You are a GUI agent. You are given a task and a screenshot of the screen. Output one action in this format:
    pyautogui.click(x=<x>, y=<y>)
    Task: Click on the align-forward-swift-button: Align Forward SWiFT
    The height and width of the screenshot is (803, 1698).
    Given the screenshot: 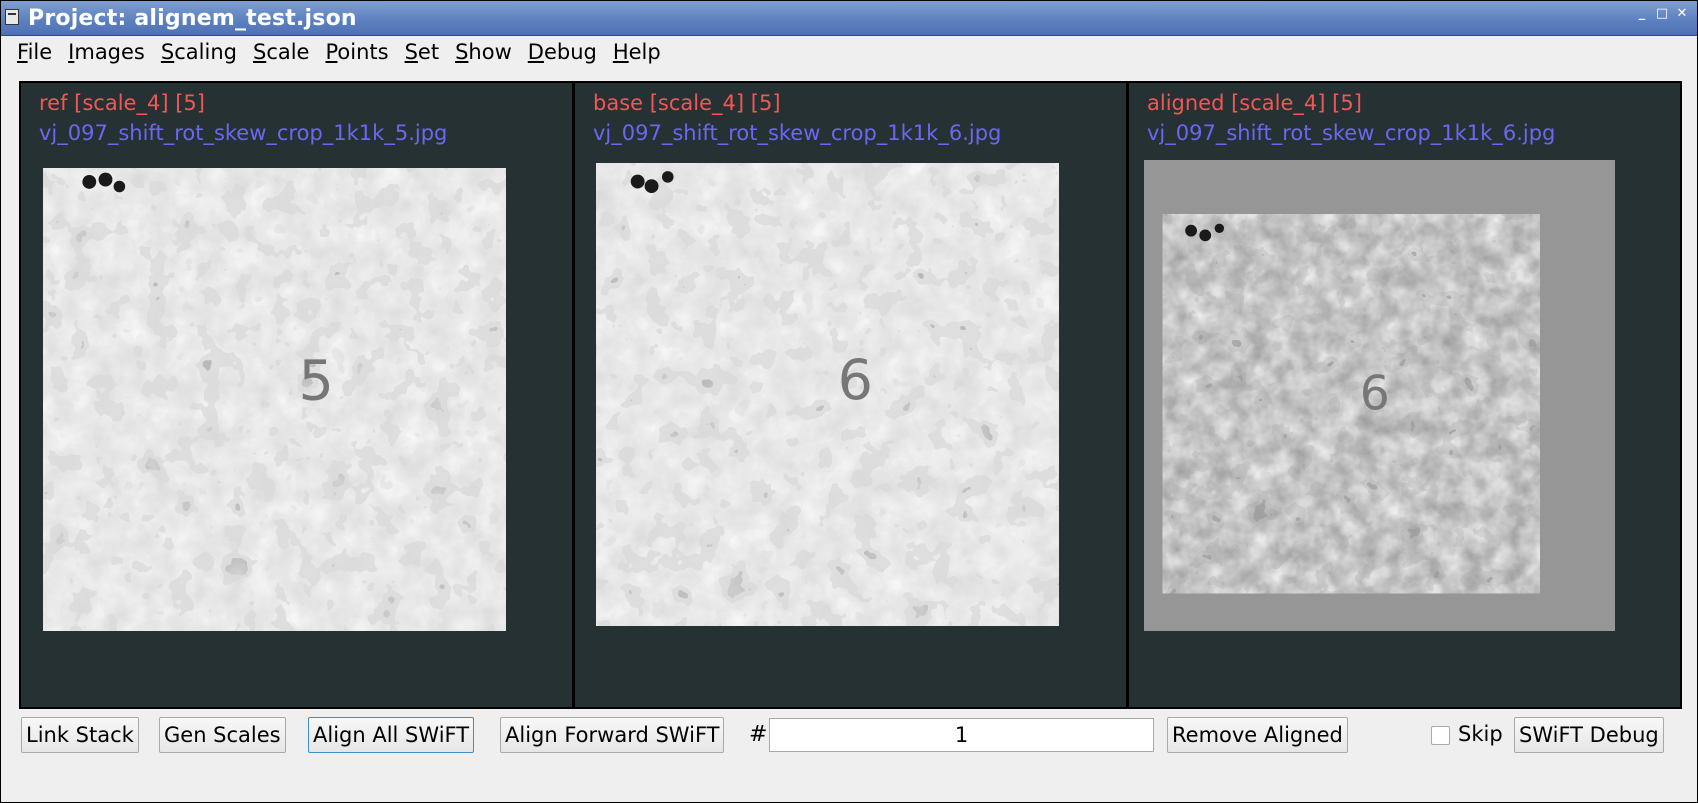 What is the action you would take?
    pyautogui.click(x=612, y=735)
    